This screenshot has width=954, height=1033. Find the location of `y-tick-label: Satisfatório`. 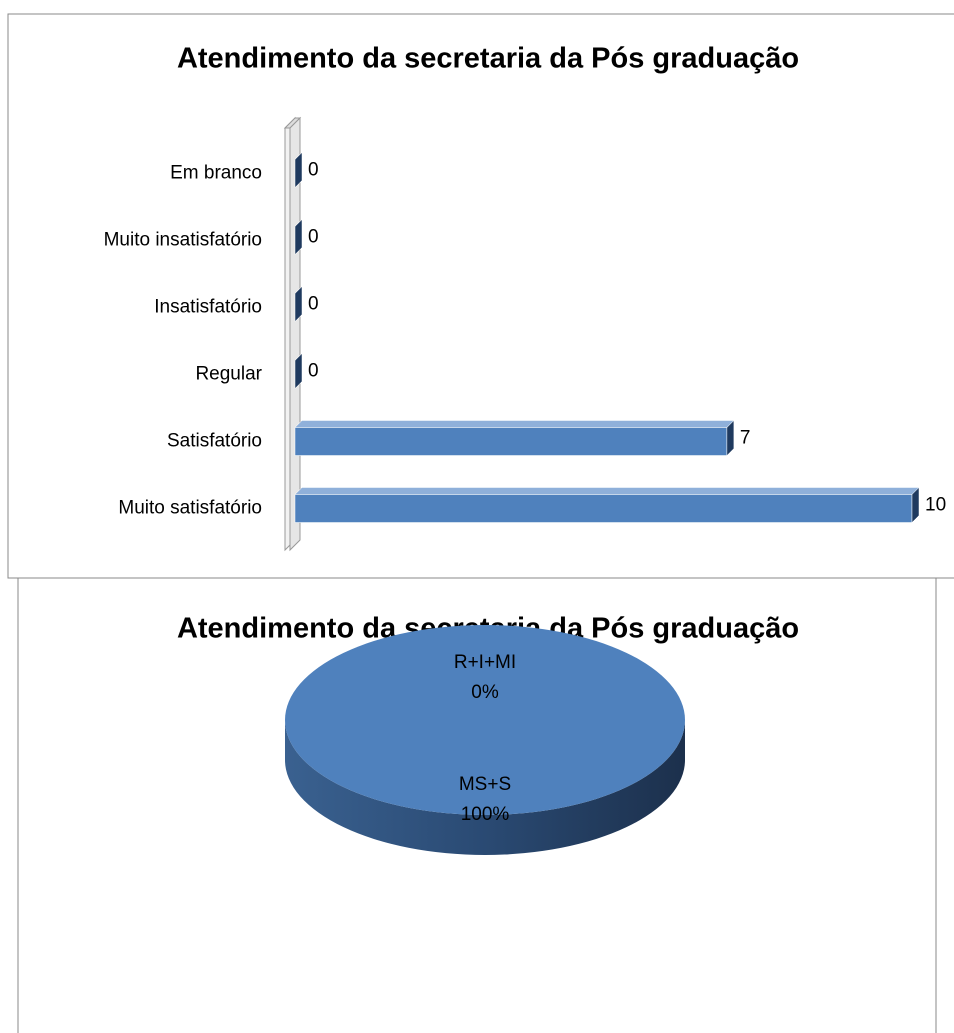

y-tick-label: Satisfatório is located at coordinates (214, 441).